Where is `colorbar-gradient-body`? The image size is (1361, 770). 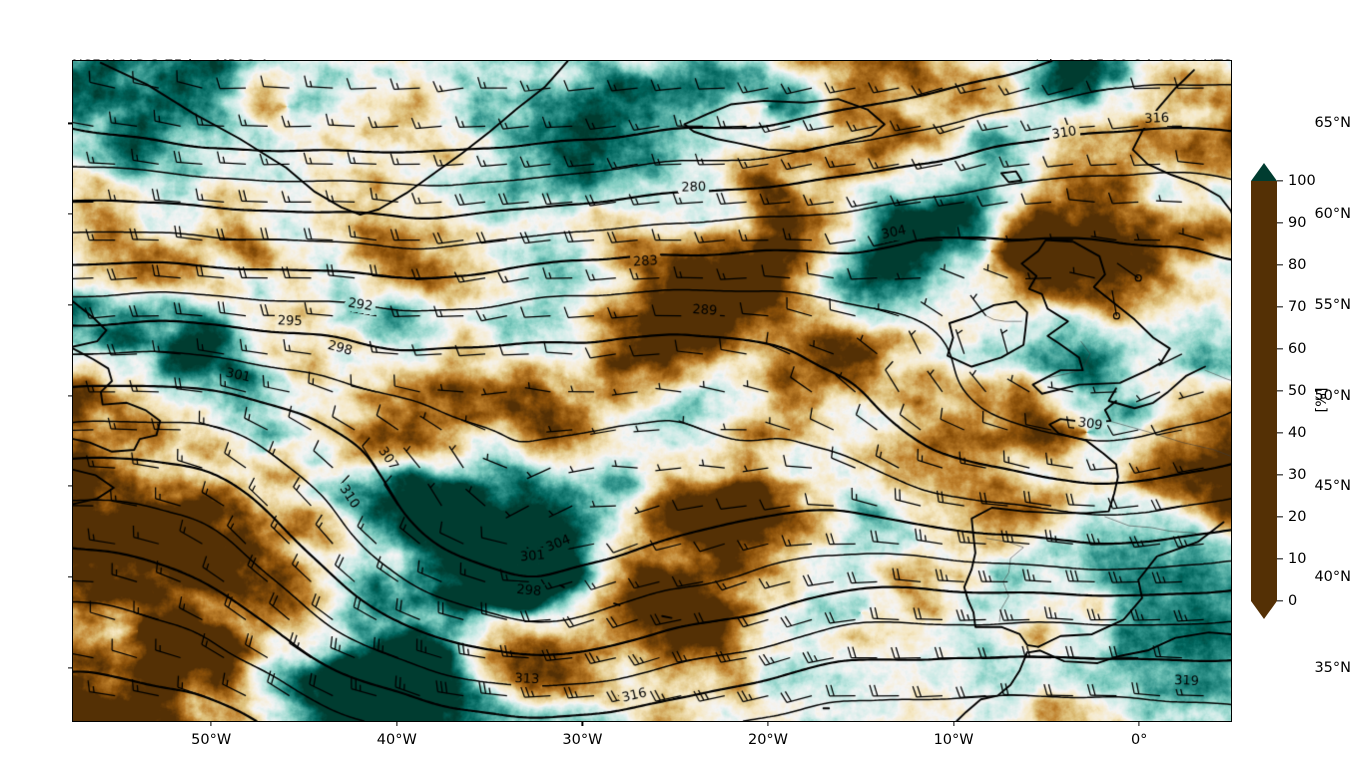
colorbar-gradient-body is located at coordinates (1264, 391).